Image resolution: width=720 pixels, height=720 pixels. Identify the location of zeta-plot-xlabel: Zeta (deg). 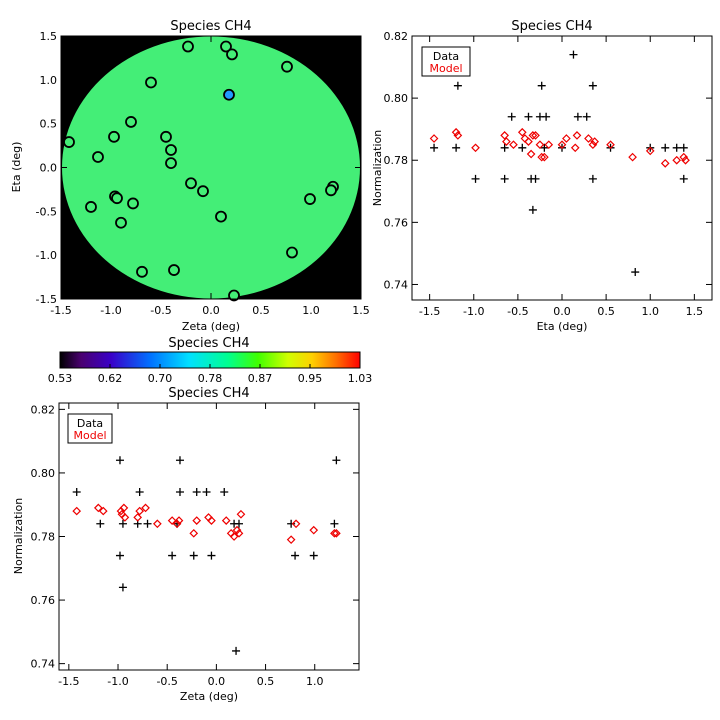
(209, 696).